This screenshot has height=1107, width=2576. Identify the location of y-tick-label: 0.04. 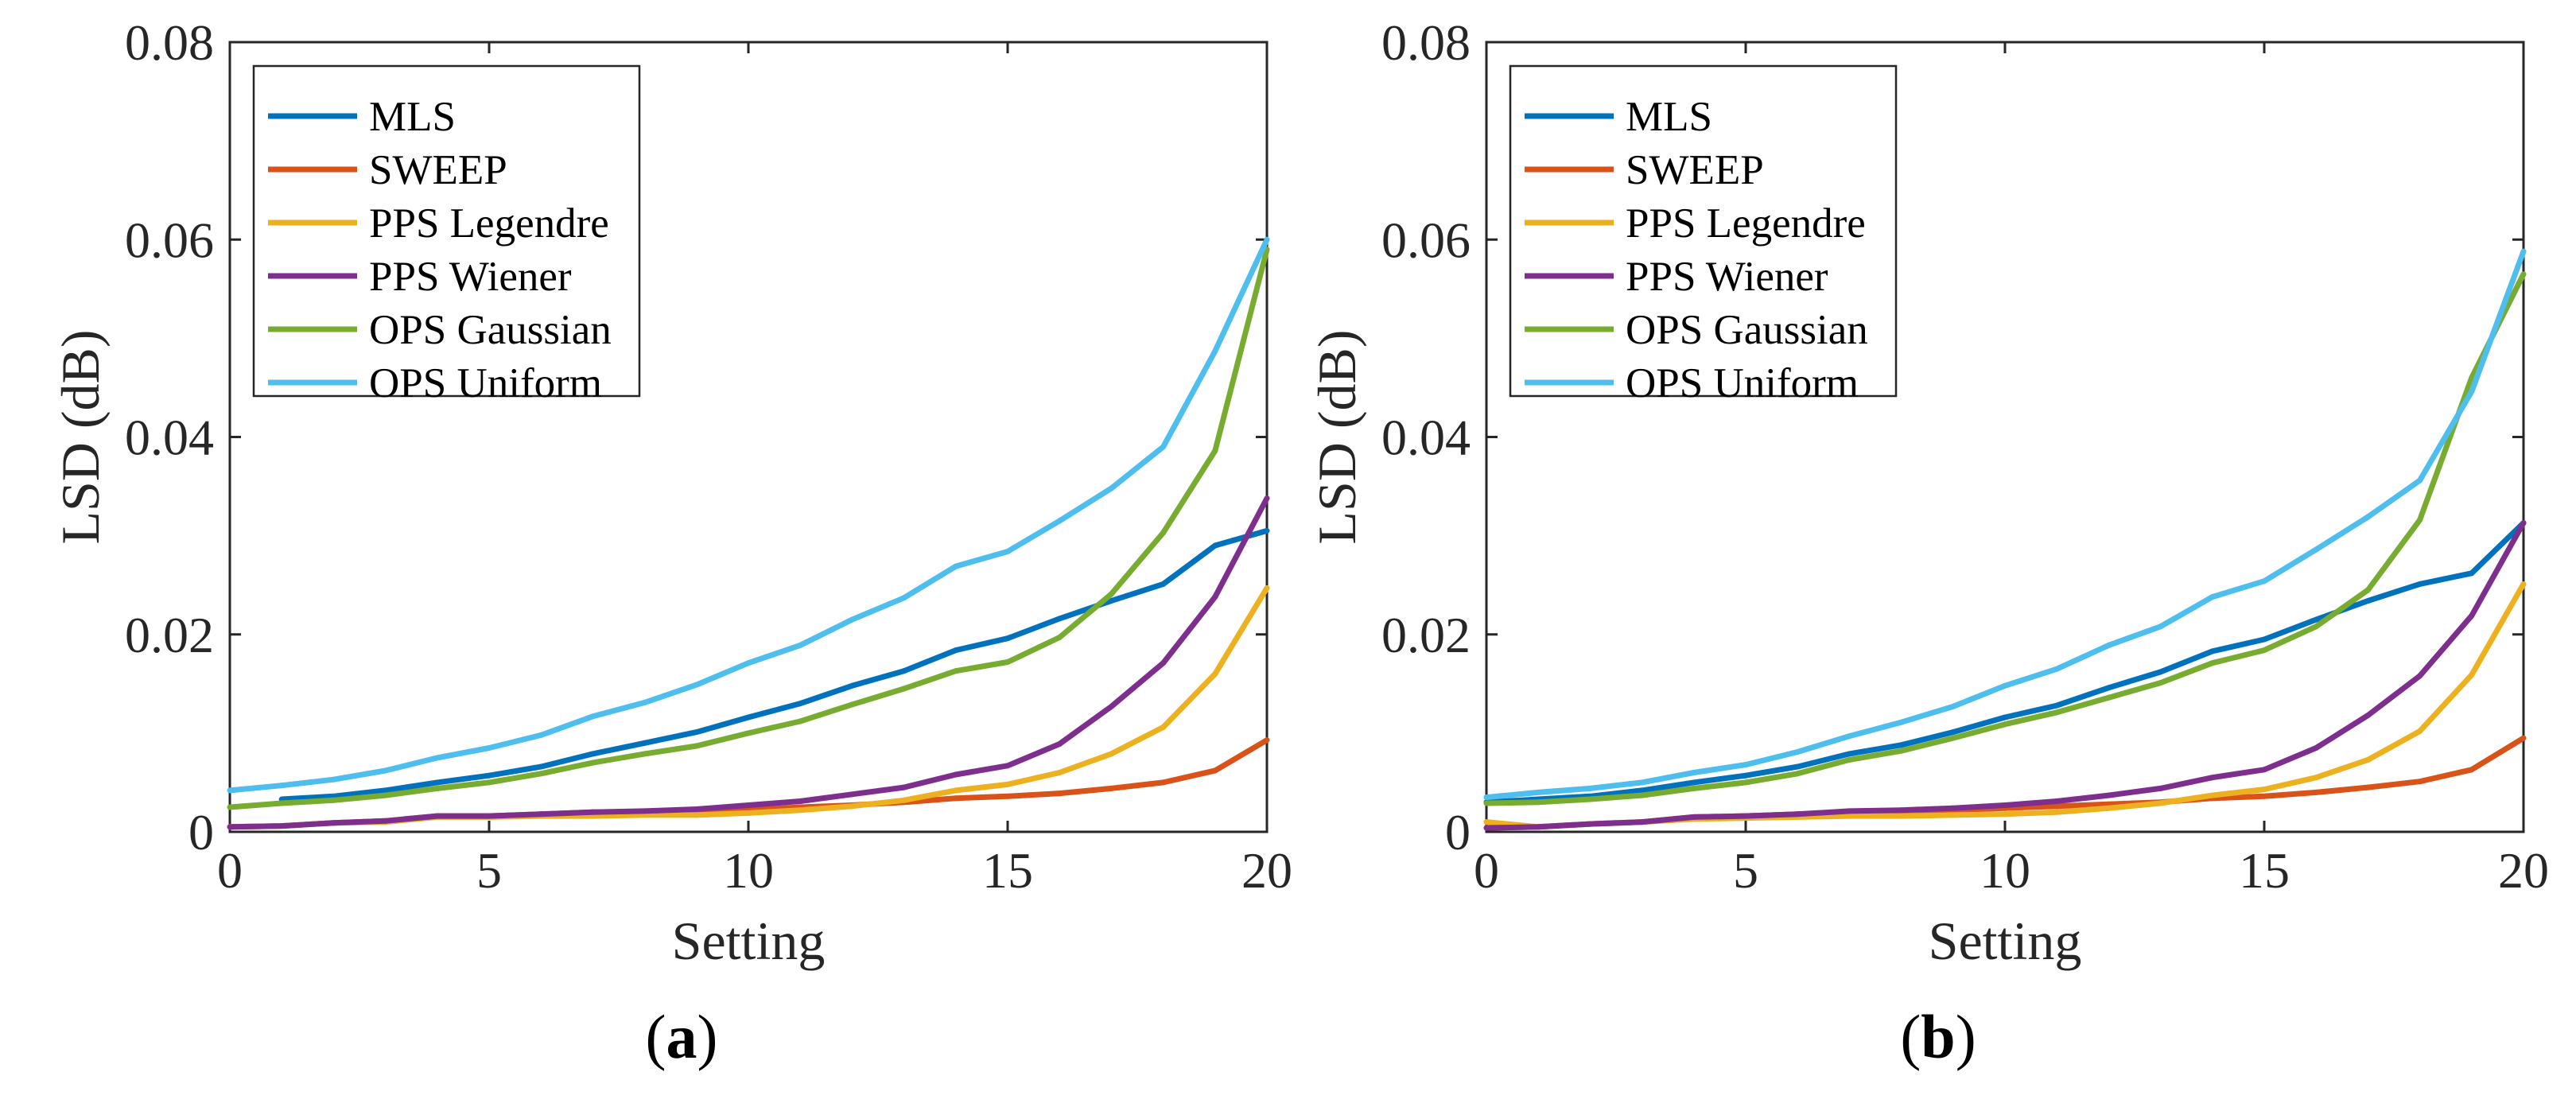
(169, 438).